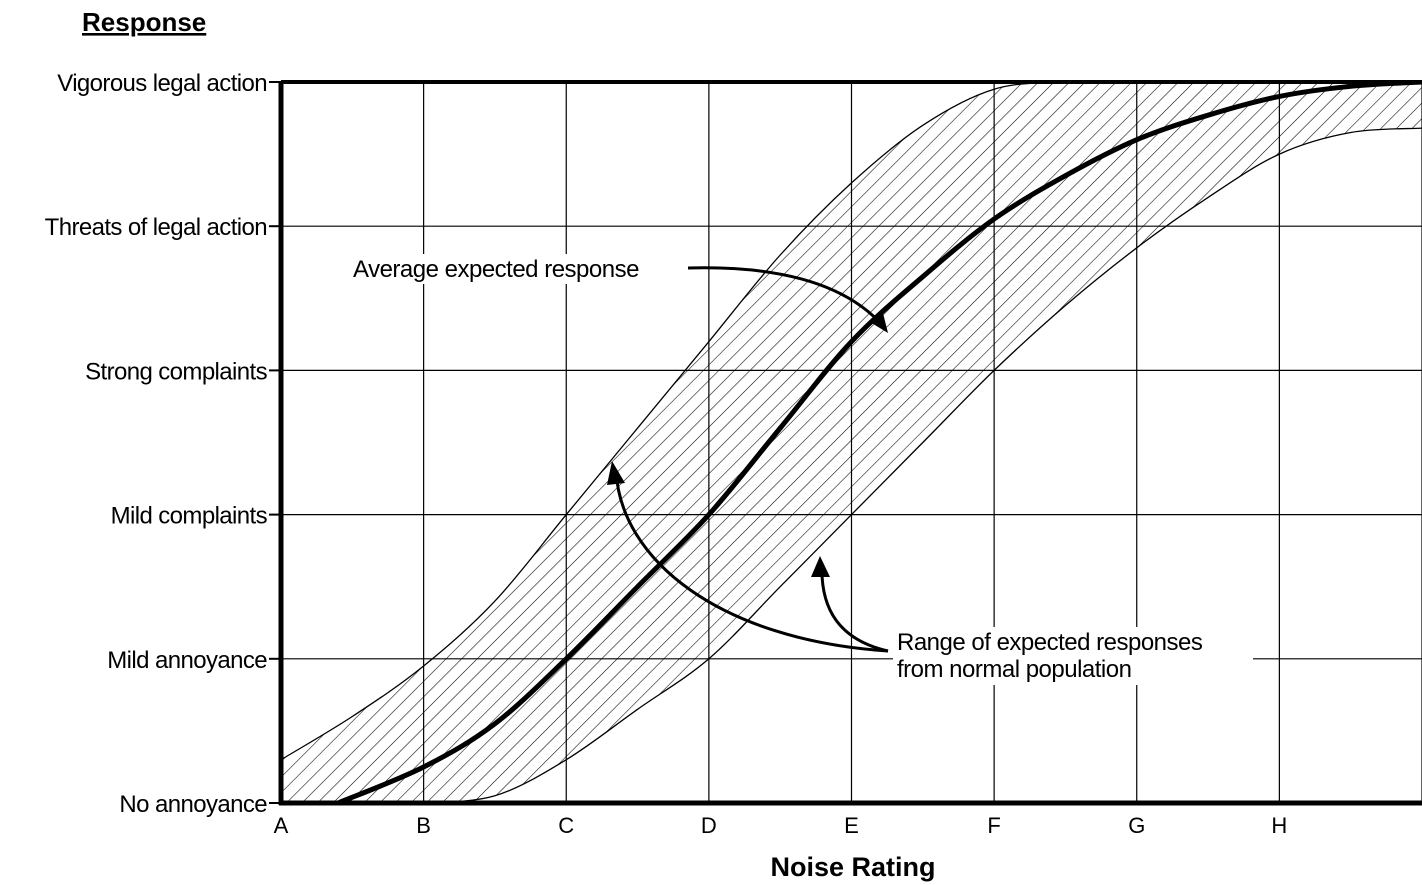 The height and width of the screenshot is (885, 1422). I want to click on x-tick-label: G, so click(1136, 825).